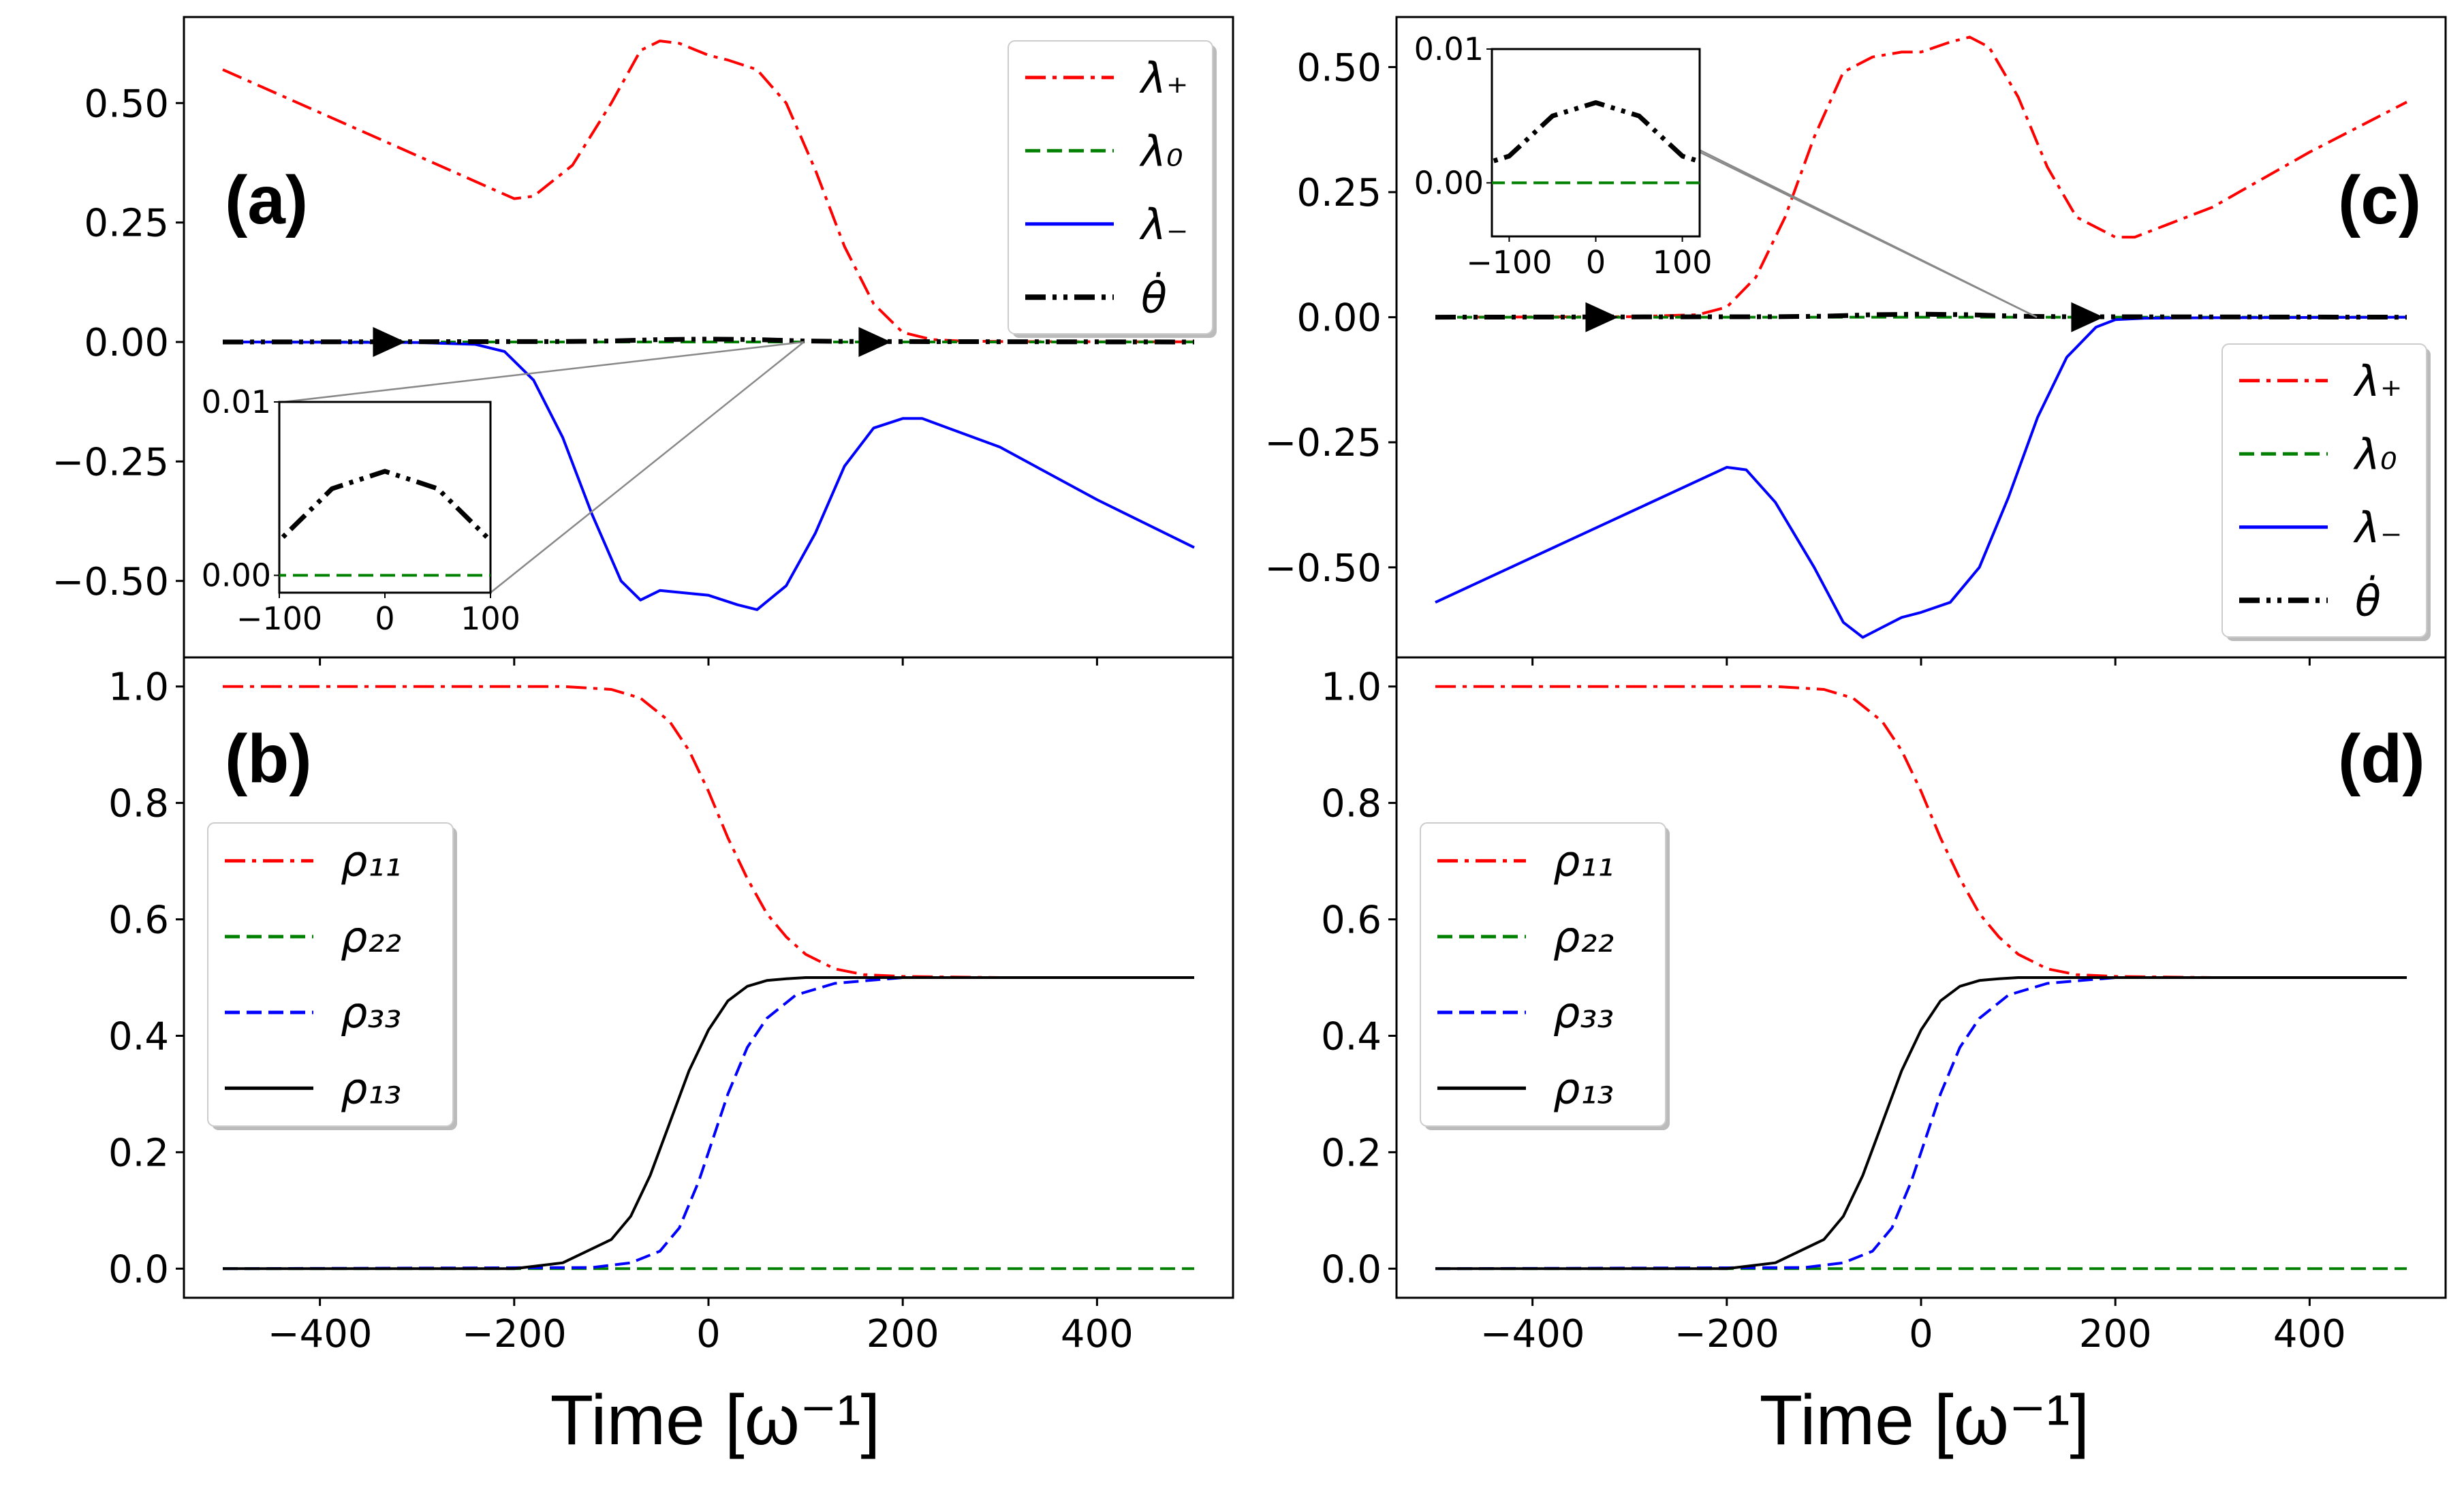  I want to click on panel-label-a: (a), so click(266, 200).